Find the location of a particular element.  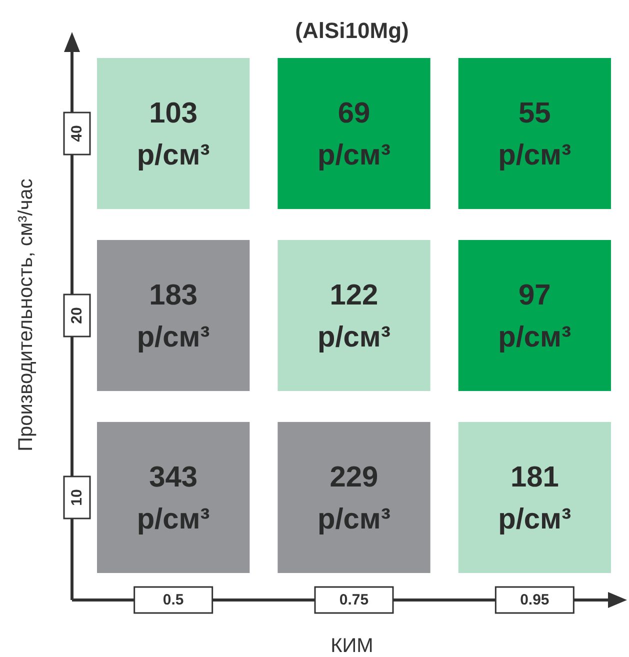

y-tick-label: 40 is located at coordinates (77, 133).